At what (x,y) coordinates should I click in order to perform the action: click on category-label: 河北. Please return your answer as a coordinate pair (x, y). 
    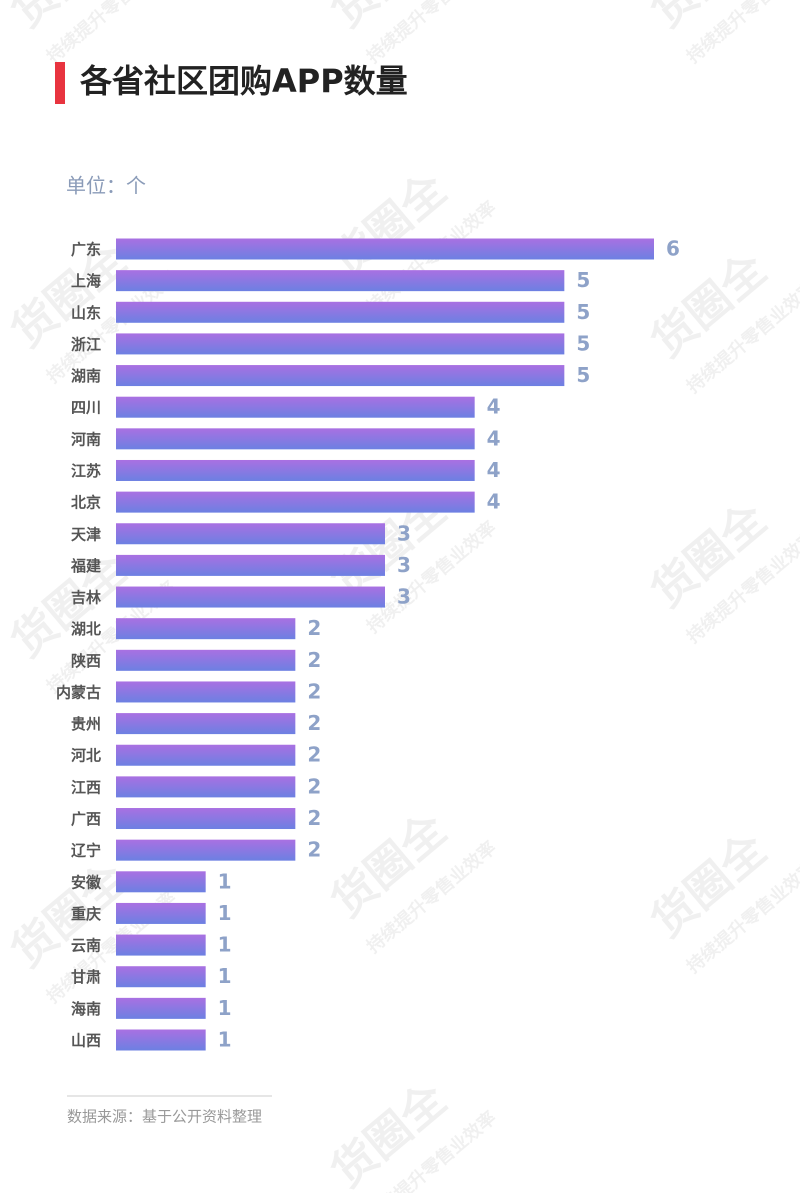
    Looking at the image, I should click on (86, 756).